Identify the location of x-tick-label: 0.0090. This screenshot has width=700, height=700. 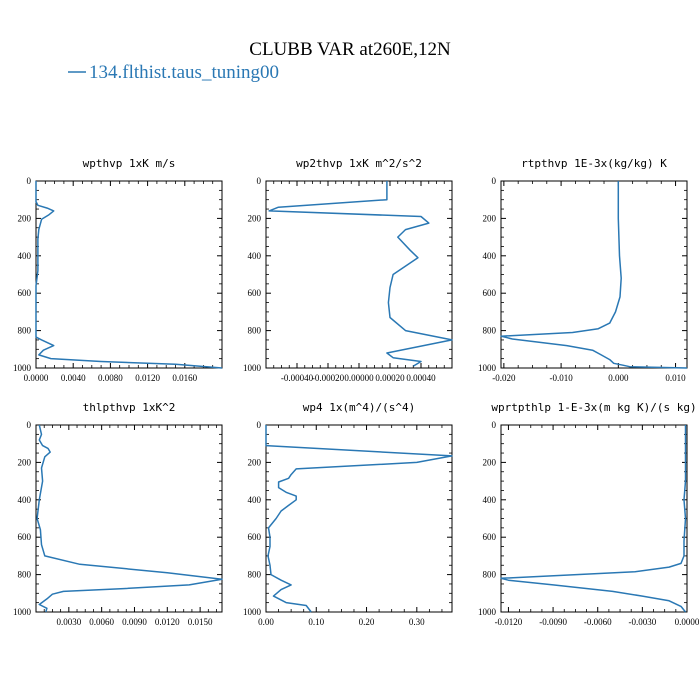
(134, 622).